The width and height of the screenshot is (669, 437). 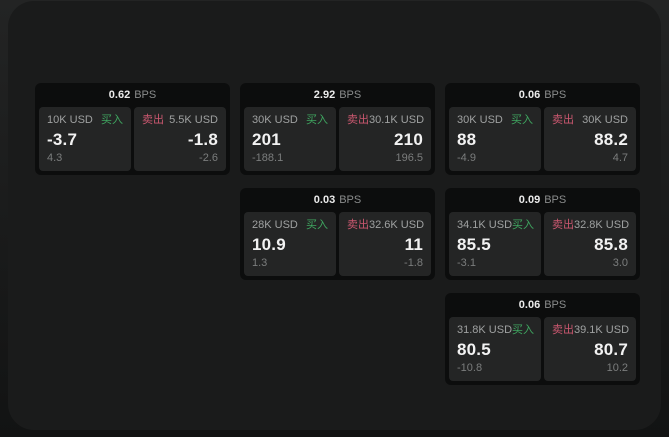 I want to click on buy-panel: 10K USD 买入 -3.7 4.3, so click(x=85, y=139).